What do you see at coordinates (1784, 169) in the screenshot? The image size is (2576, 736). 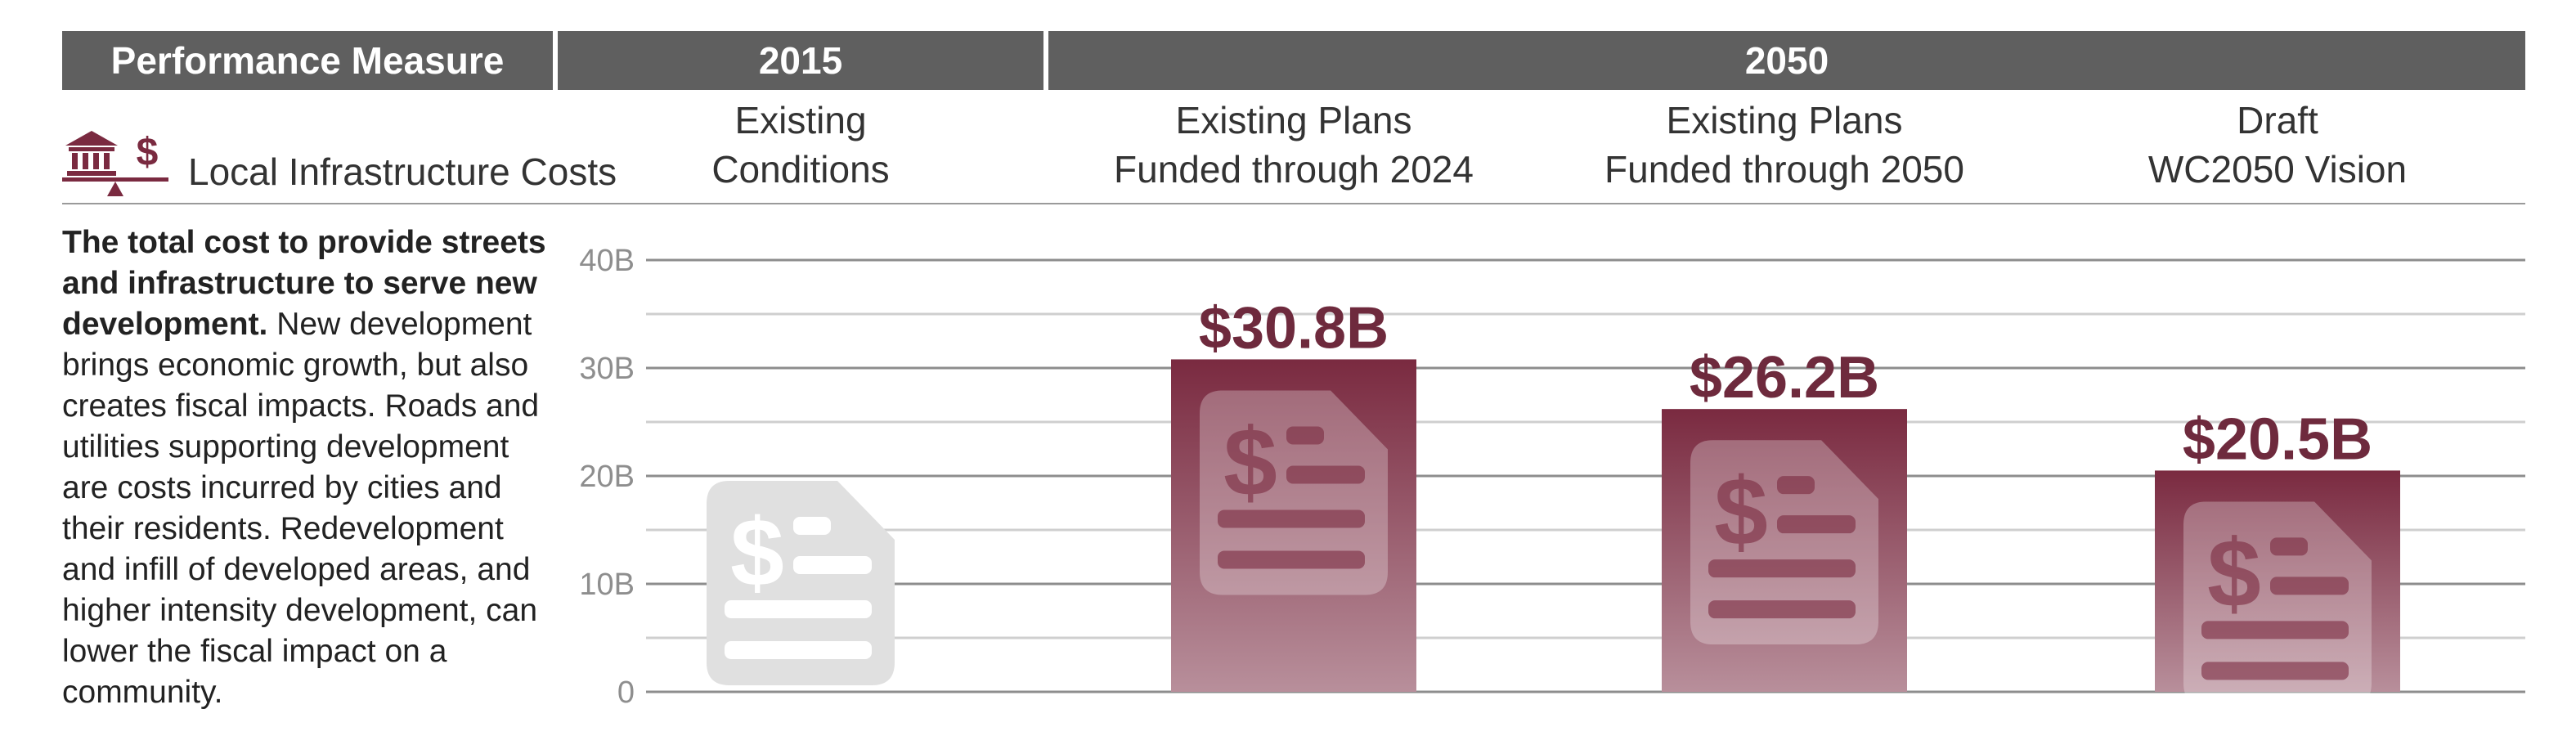 I see `column-header-line2: Funded through 2050` at bounding box center [1784, 169].